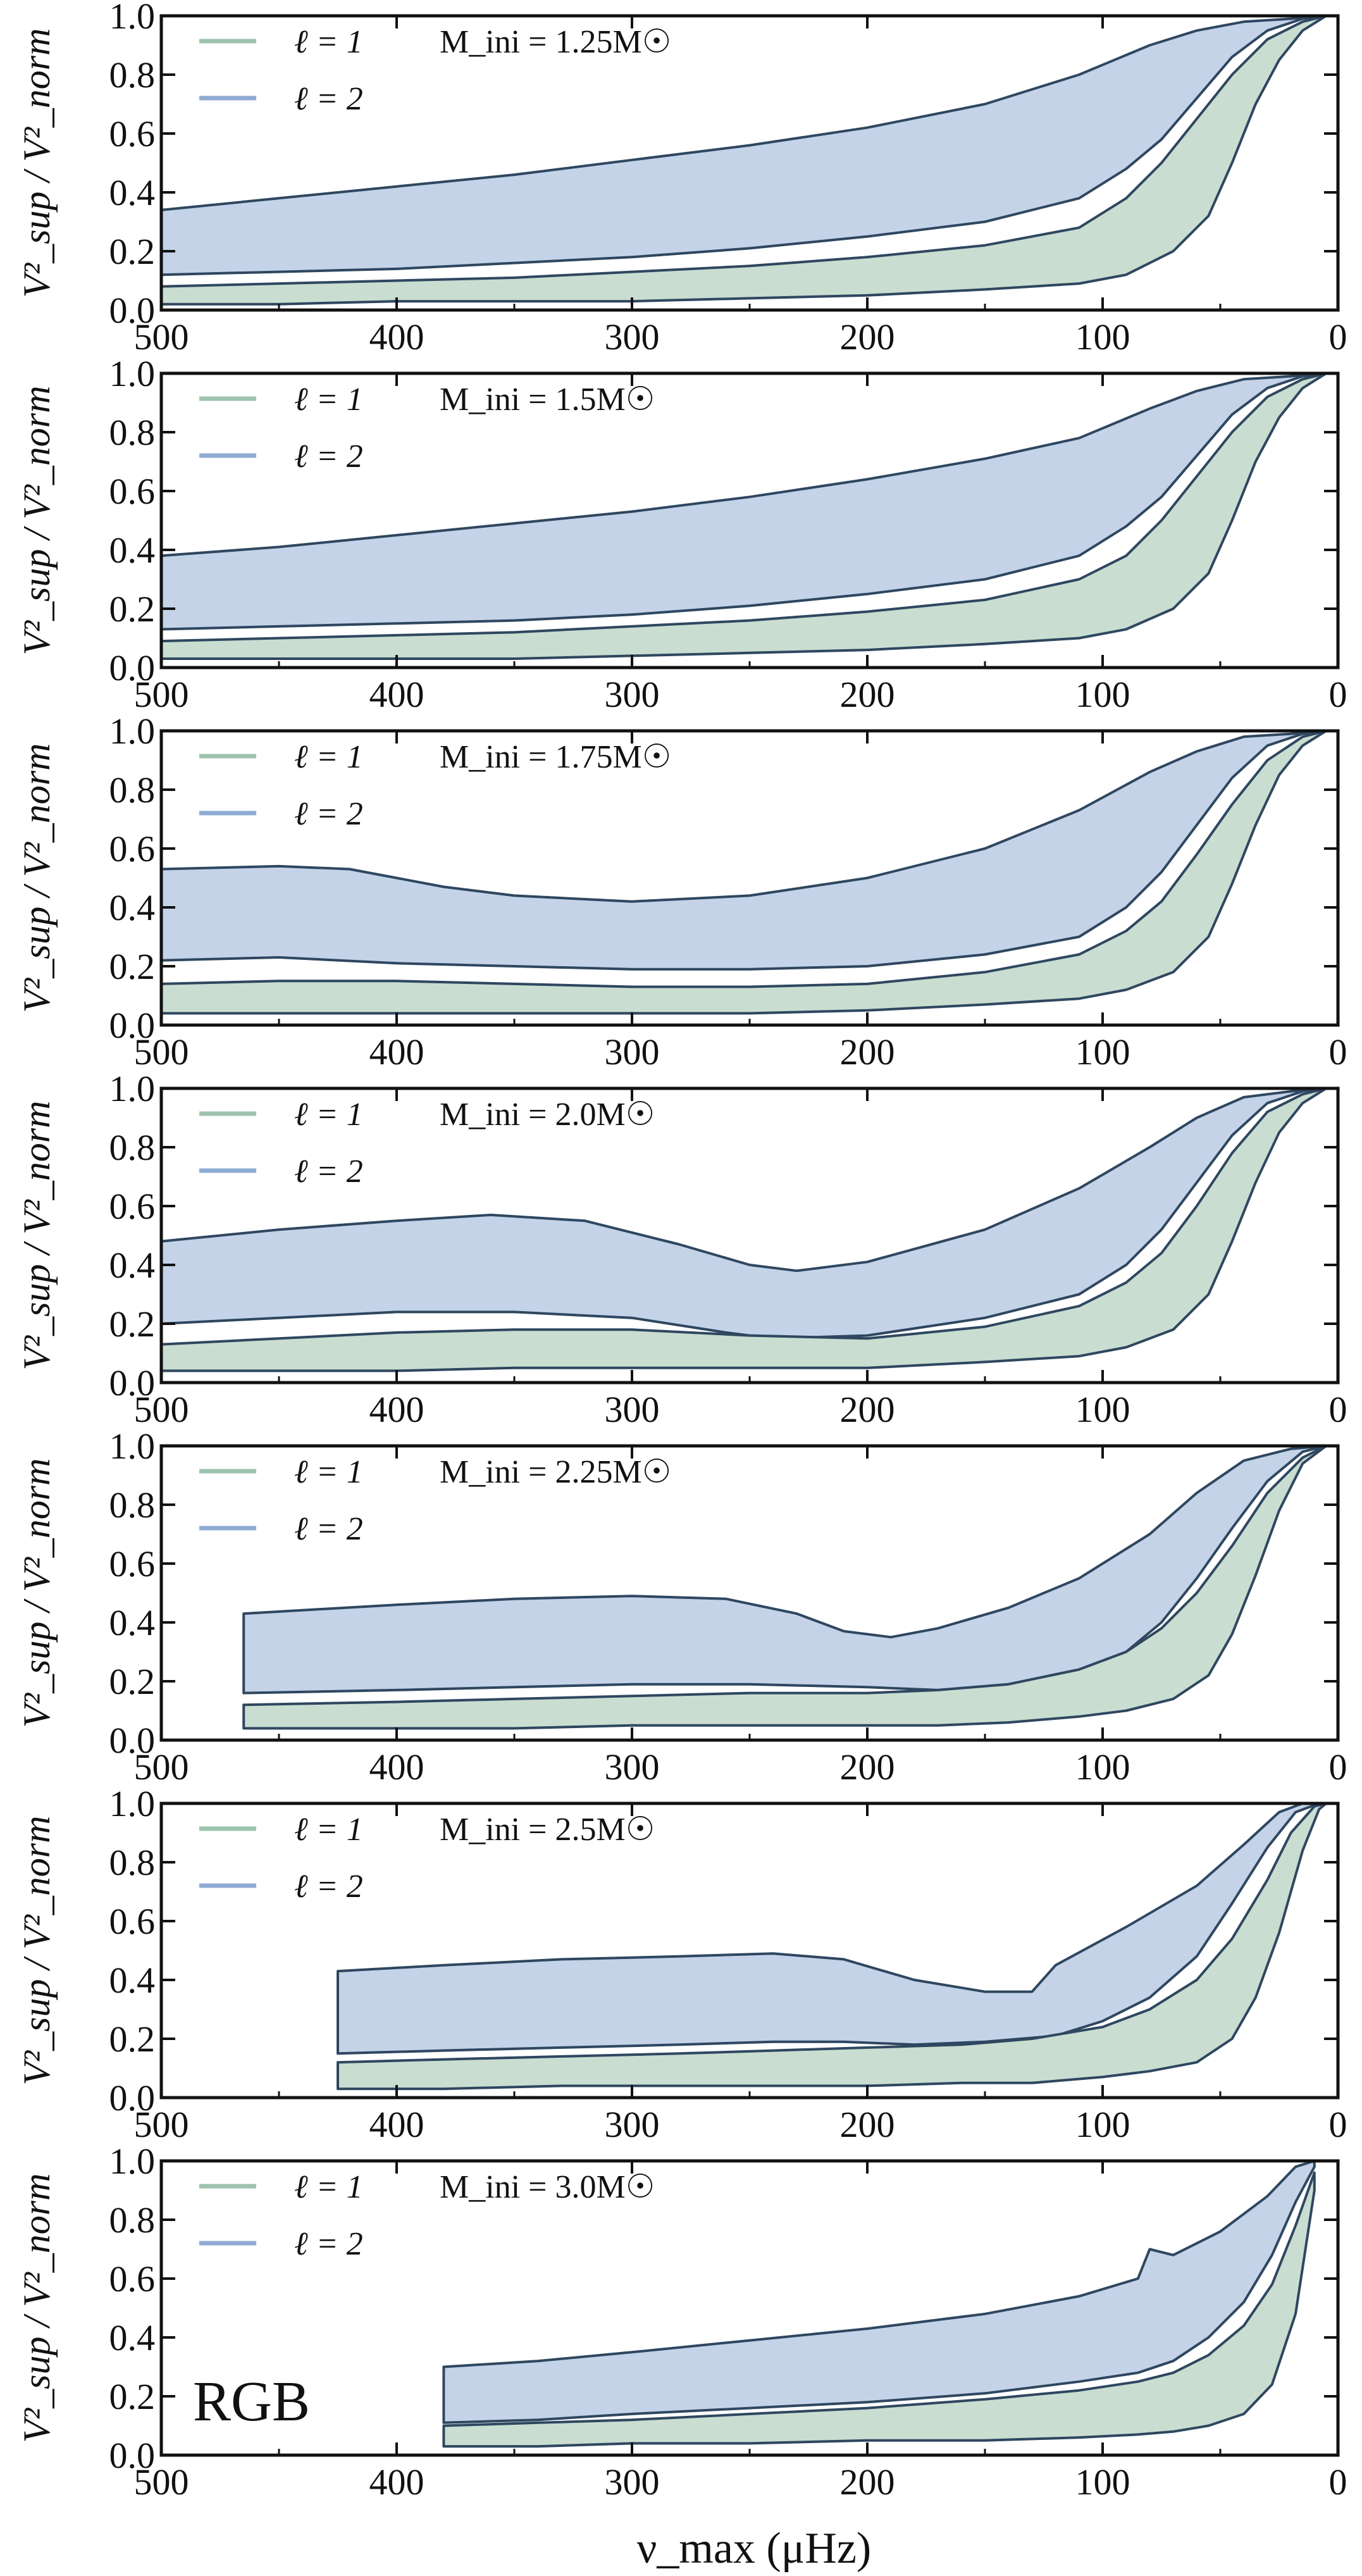 Image resolution: width=1362 pixels, height=2576 pixels. Describe the element at coordinates (547, 1830) in the screenshot. I see `mass-label: M_ini = 2.5M☉` at that location.